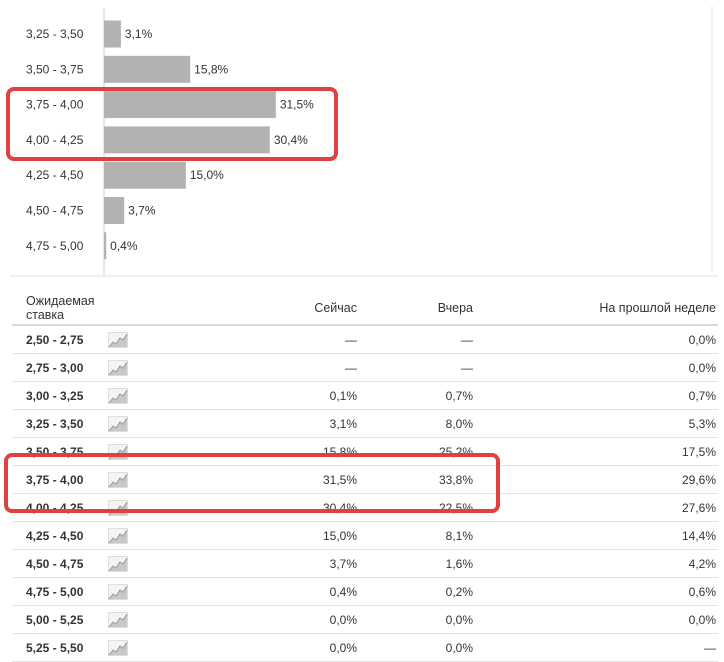 This screenshot has width=724, height=662. What do you see at coordinates (59, 591) in the screenshot?
I see `row-range: 4,75 - 5,00` at bounding box center [59, 591].